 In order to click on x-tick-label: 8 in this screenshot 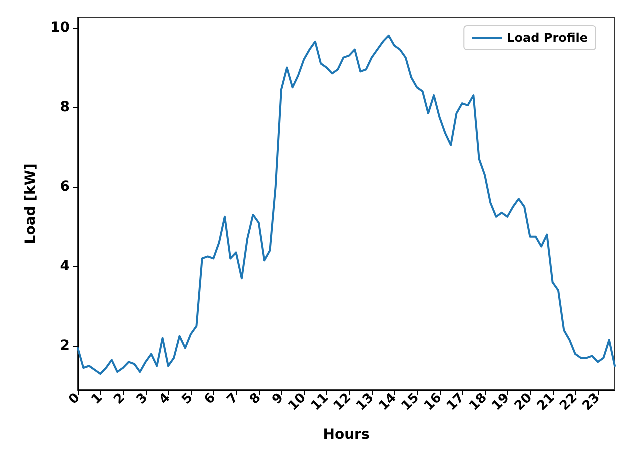, I will do `click(255, 399)`.